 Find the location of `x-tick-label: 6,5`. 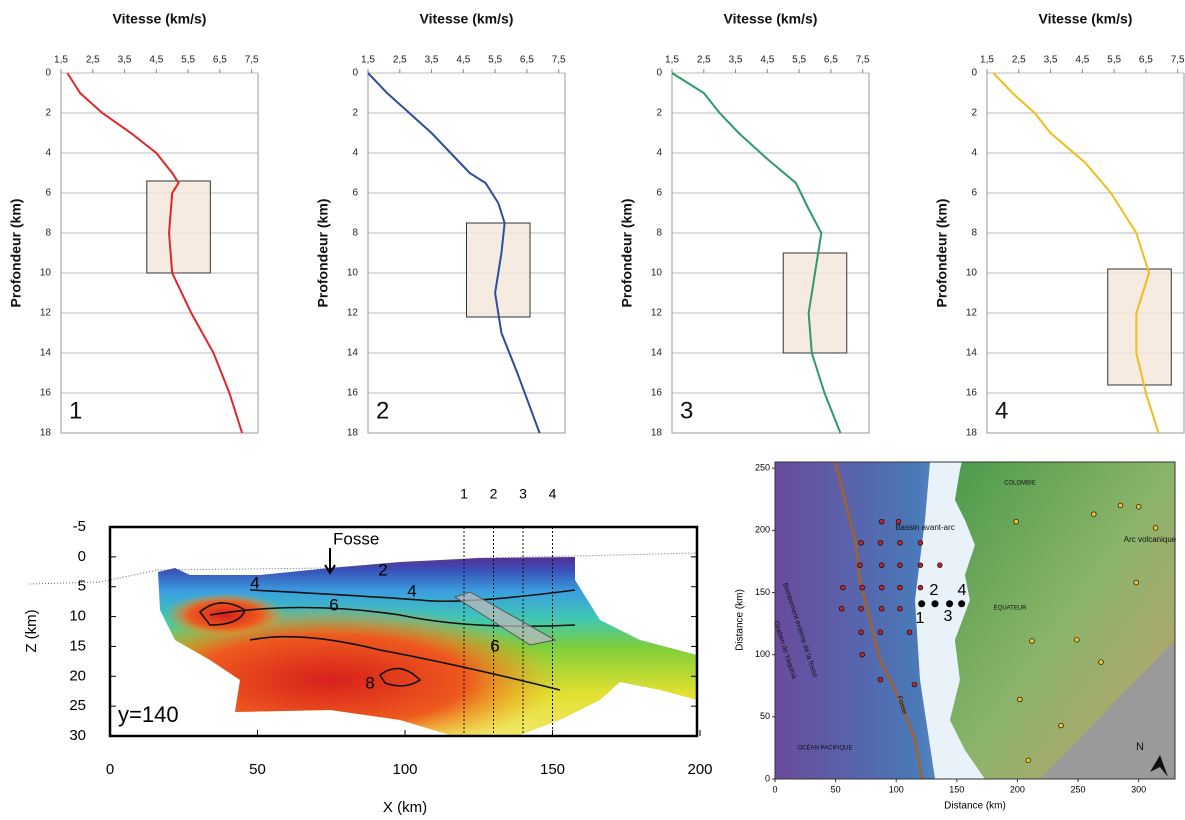

x-tick-label: 6,5 is located at coordinates (220, 60).